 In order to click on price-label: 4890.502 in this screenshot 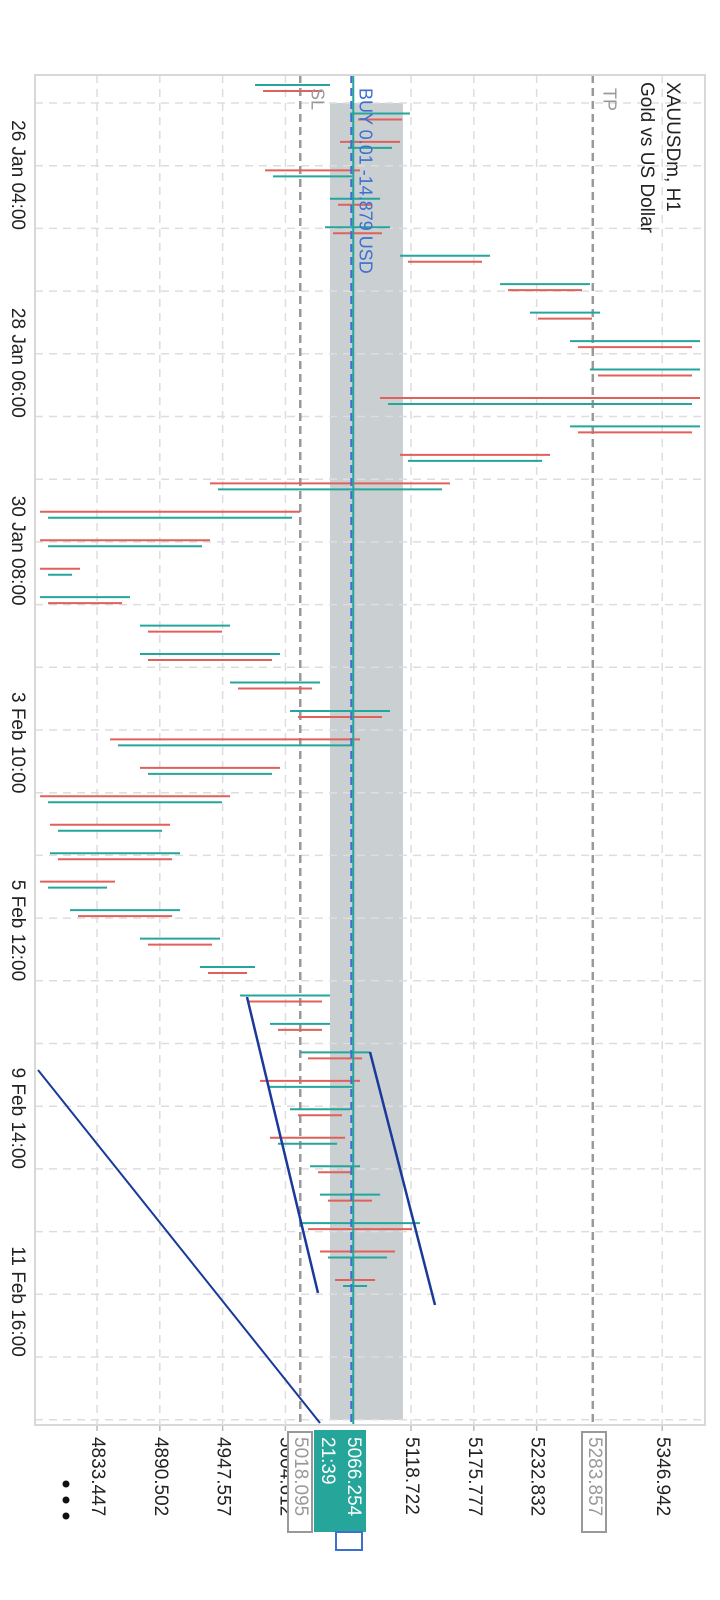, I will do `click(160, 1476)`.